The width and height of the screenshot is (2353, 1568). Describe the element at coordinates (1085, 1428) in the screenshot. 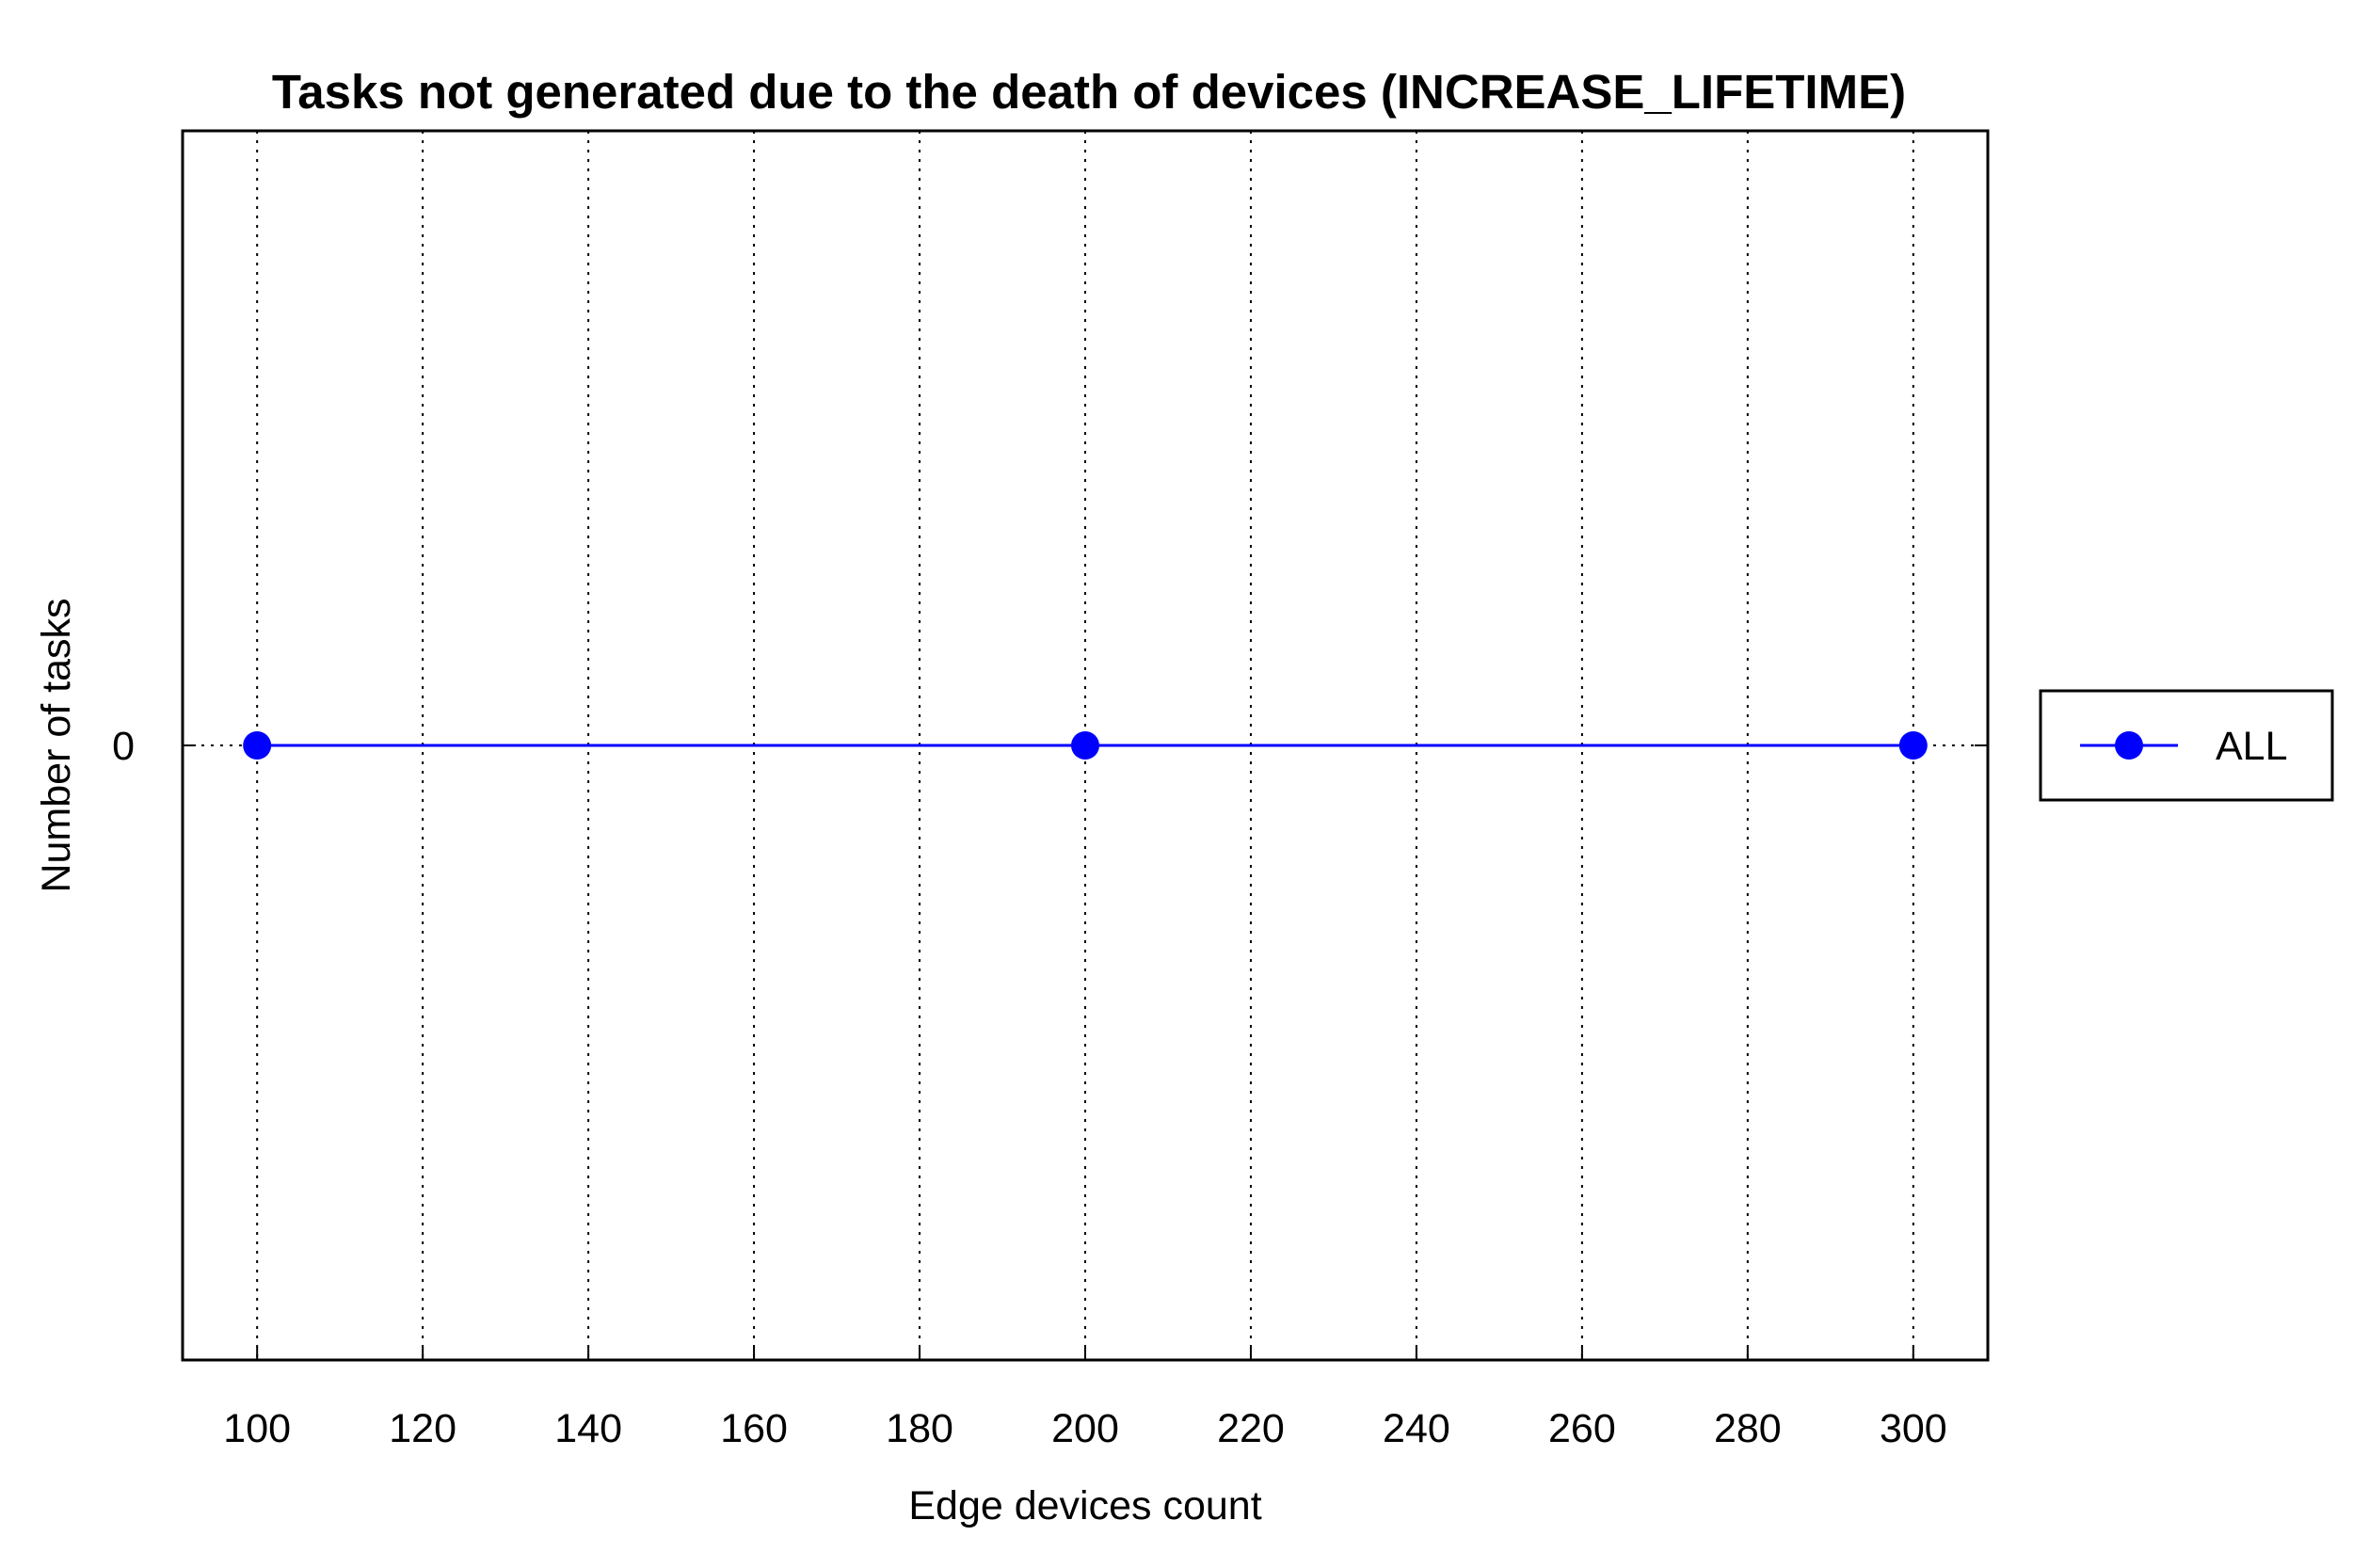

I see `x-tick-label: 200` at that location.